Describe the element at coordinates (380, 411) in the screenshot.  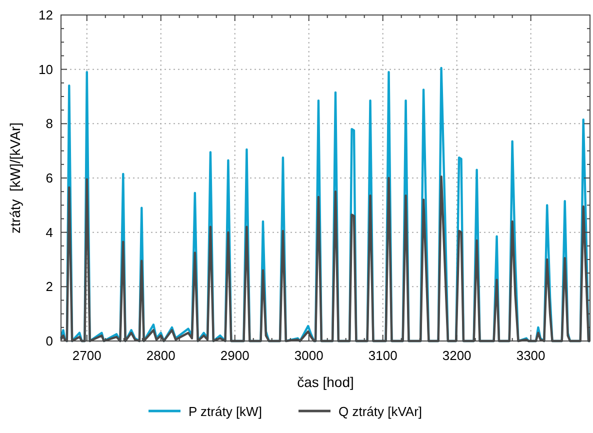
I see `legend-label: Q ztráty [kVAr]` at that location.